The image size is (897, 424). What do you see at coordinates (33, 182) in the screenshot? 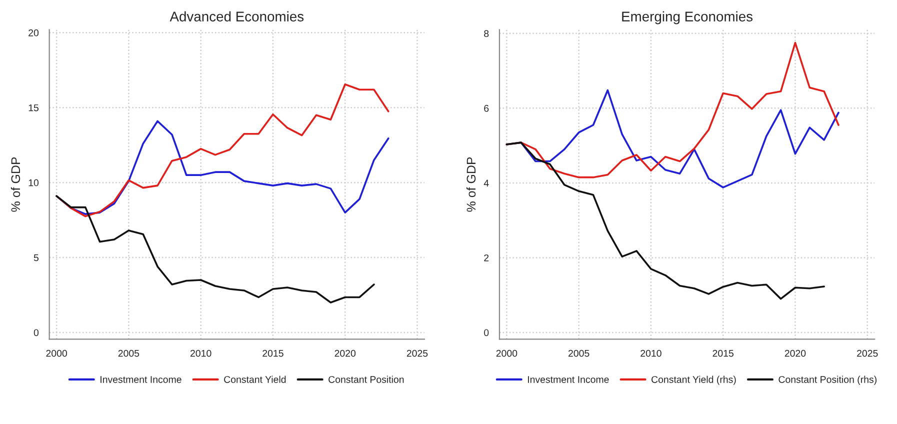
I see `y-tick-label: 10` at bounding box center [33, 182].